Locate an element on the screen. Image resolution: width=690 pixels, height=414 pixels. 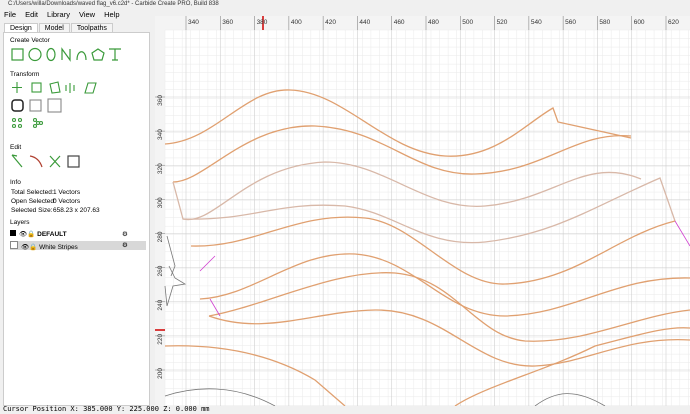
layer-name: White Stripes is located at coordinates (58, 247).